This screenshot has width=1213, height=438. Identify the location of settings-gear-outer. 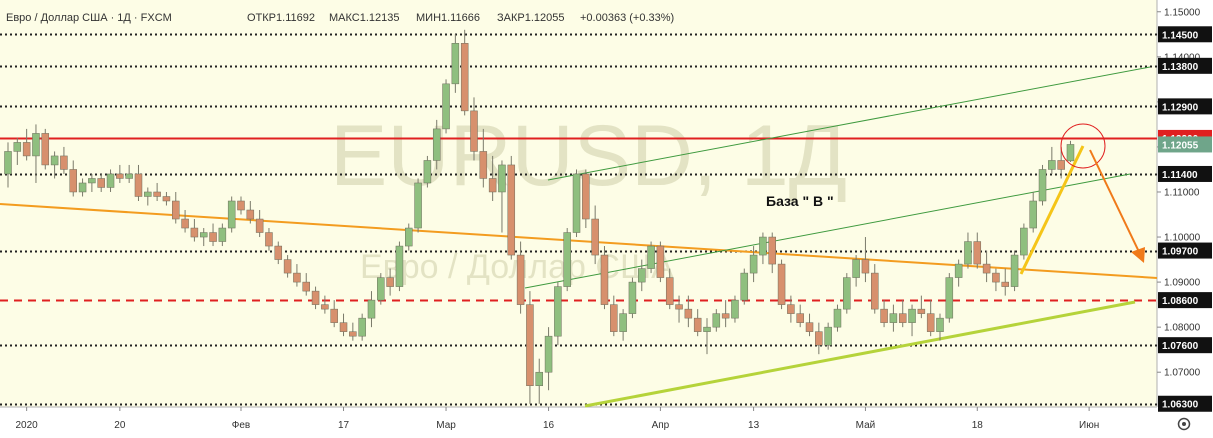
(1184, 424).